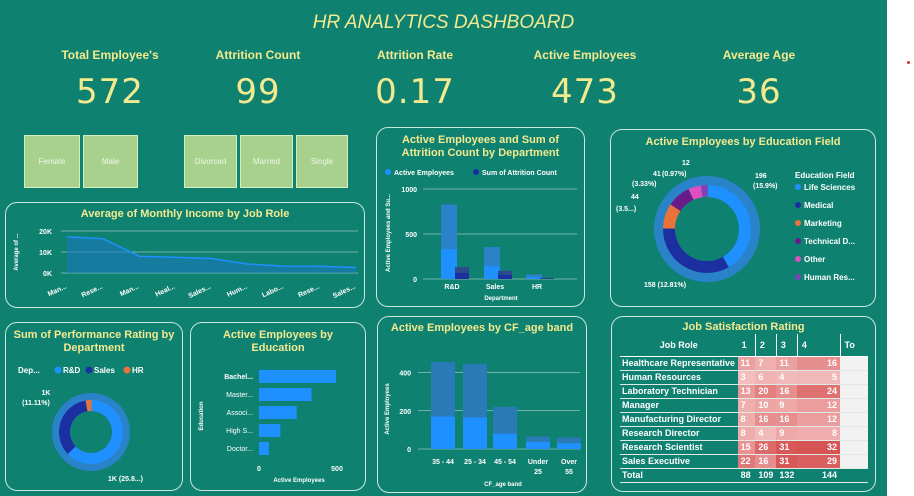  What do you see at coordinates (475, 433) in the screenshot?
I see `age-bar-active` at bounding box center [475, 433].